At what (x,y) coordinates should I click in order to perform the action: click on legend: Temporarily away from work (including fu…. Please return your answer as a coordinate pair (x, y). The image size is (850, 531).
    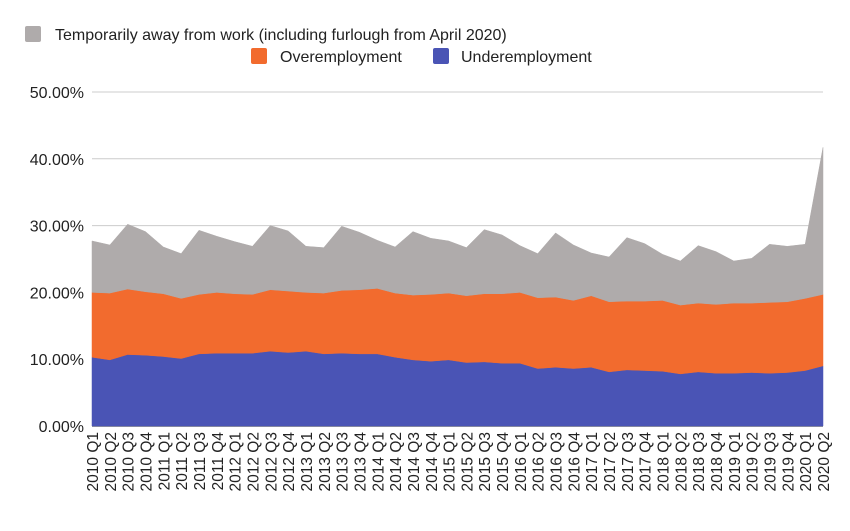
    Looking at the image, I should click on (308, 46).